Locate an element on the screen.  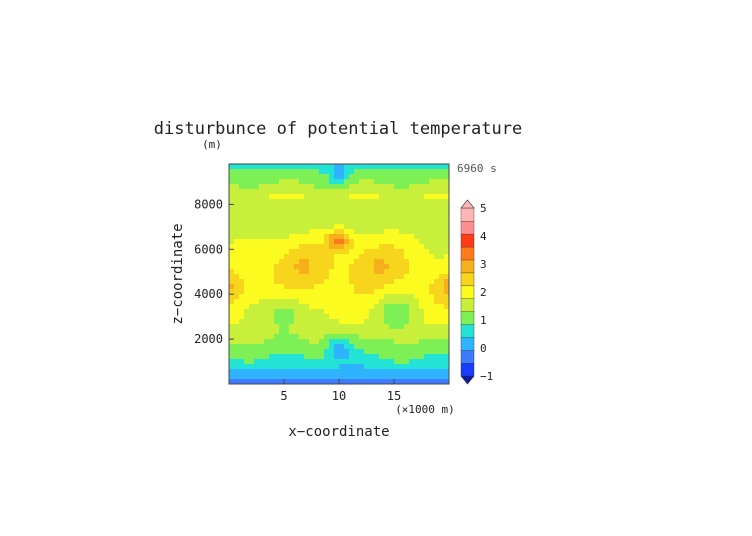
chart-title: disturbunce of potential temperature is located at coordinates (338, 129).